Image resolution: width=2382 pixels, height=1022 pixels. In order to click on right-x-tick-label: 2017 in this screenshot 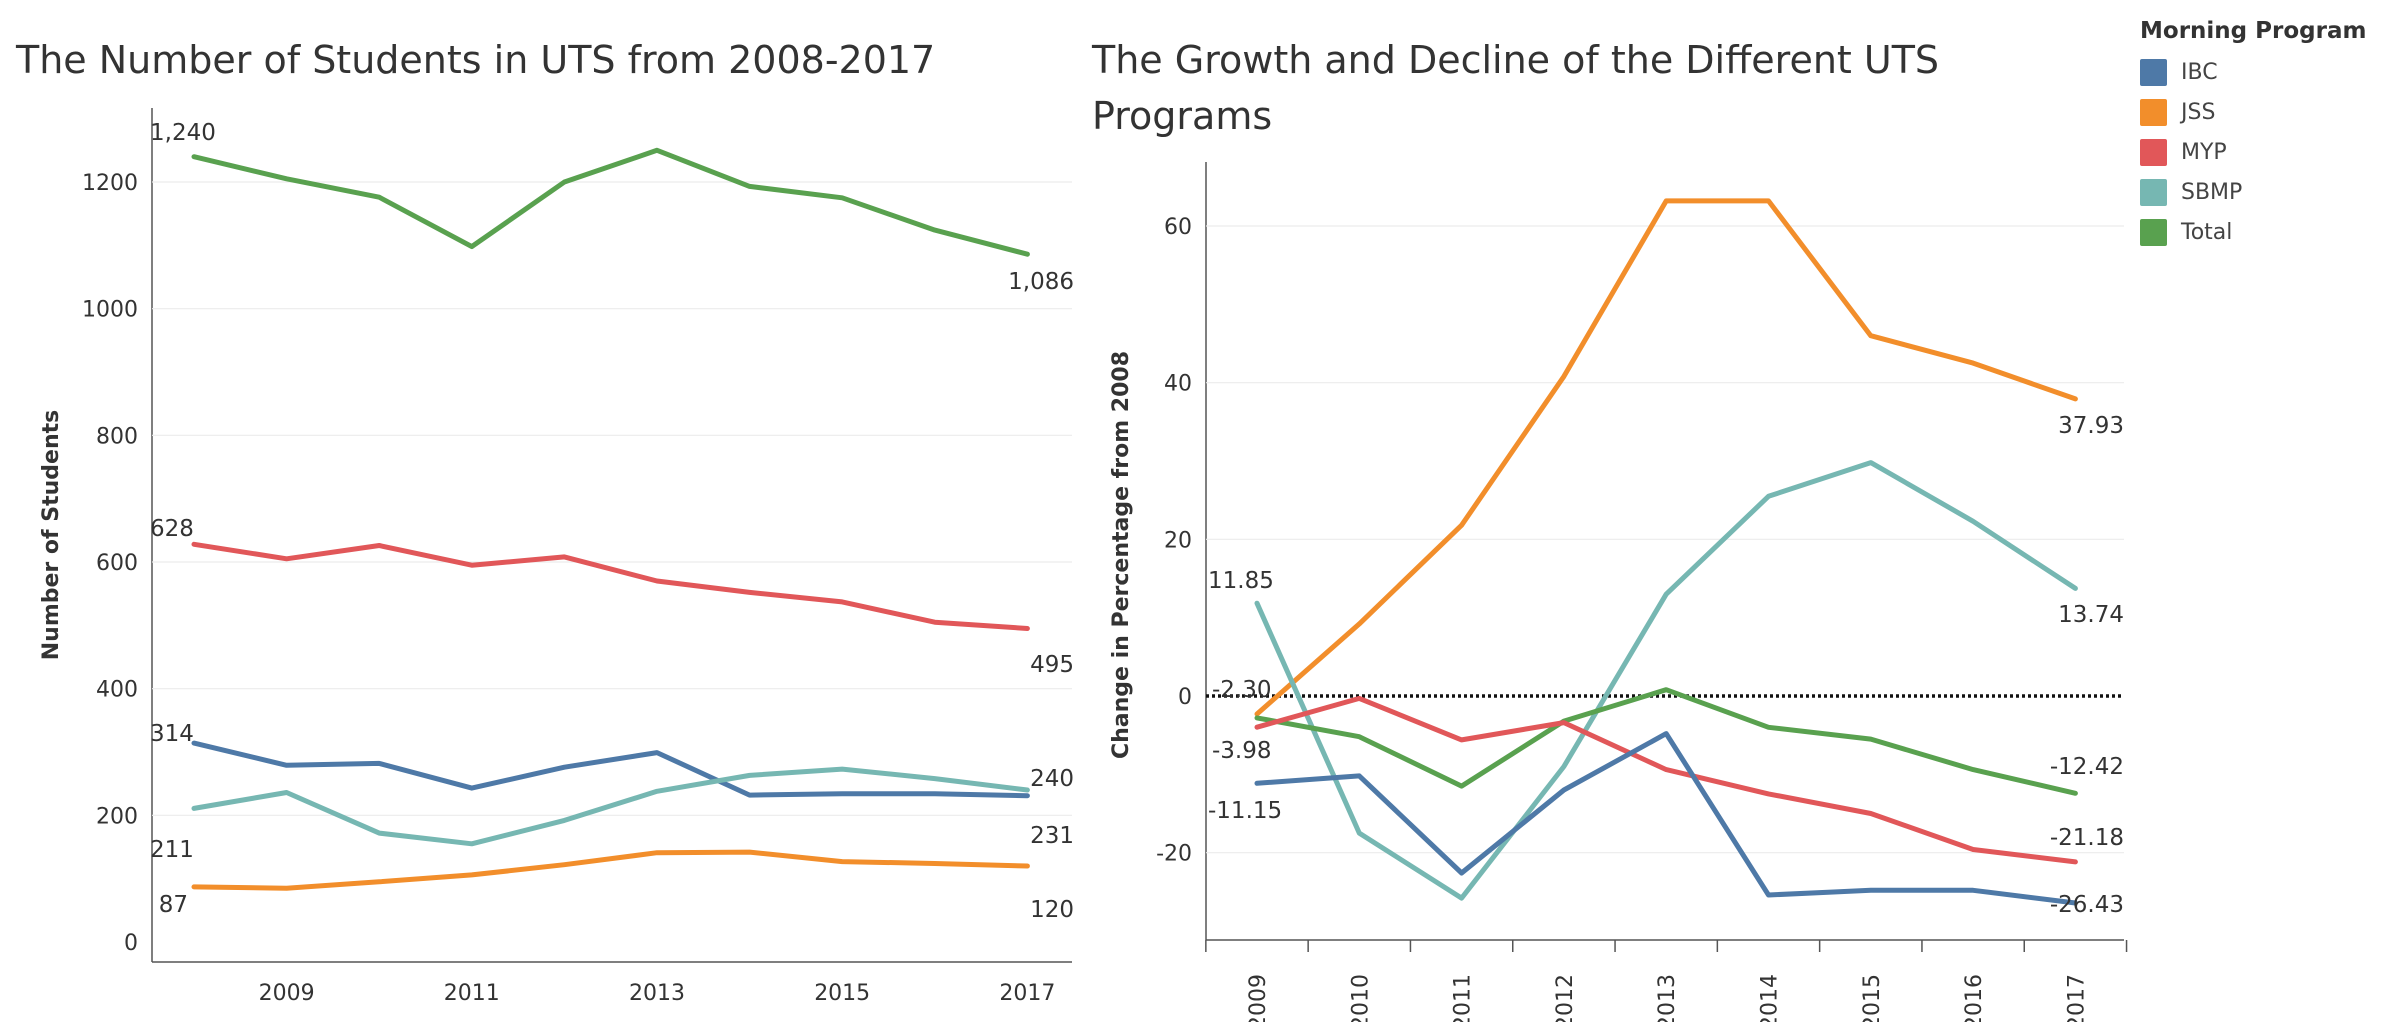, I will do `click(2076, 998)`.